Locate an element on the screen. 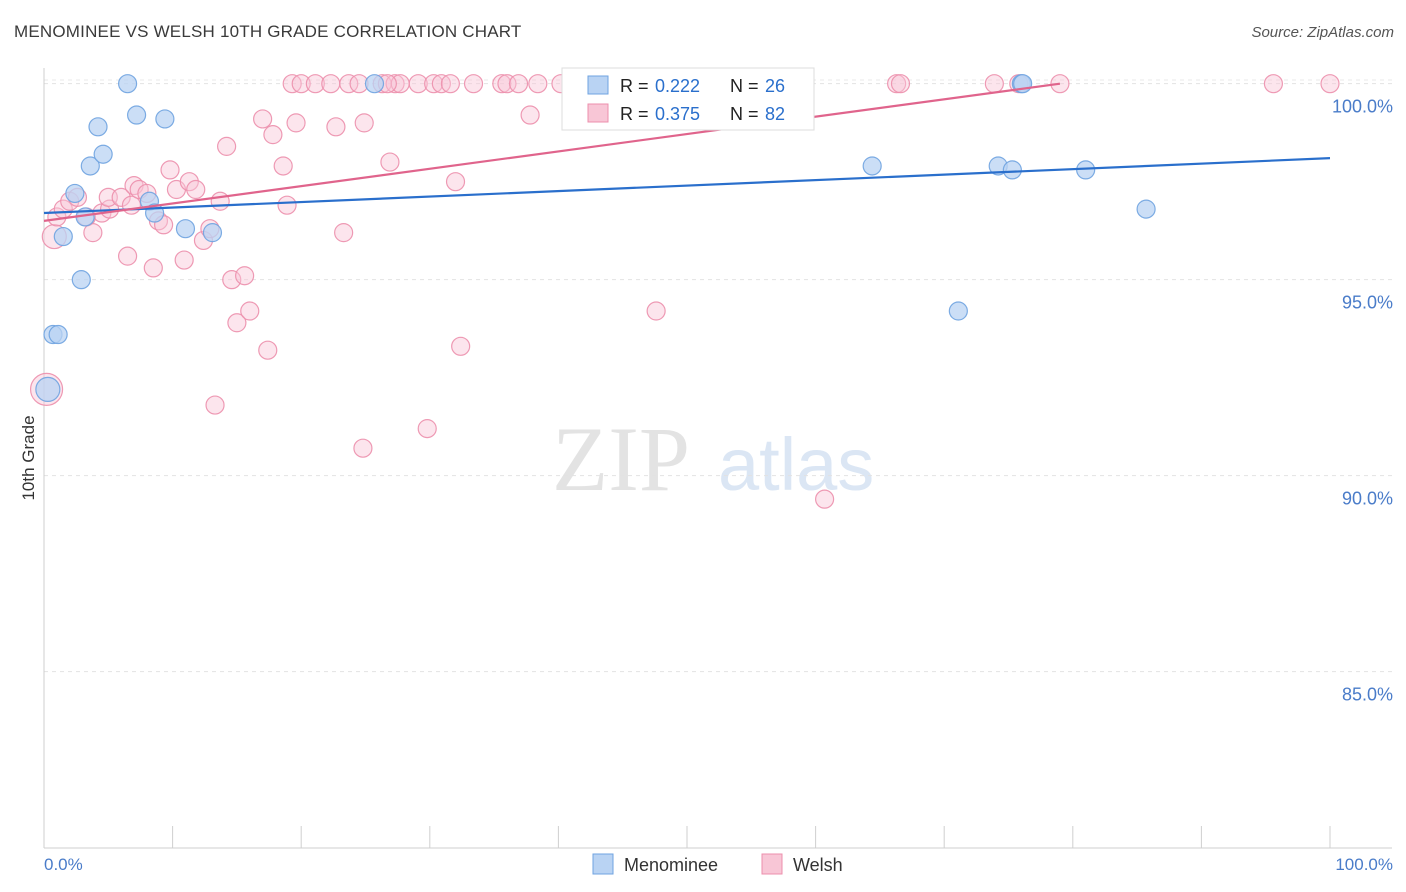  source-label: Source: ZipAtlas.com is located at coordinates (1322, 32).